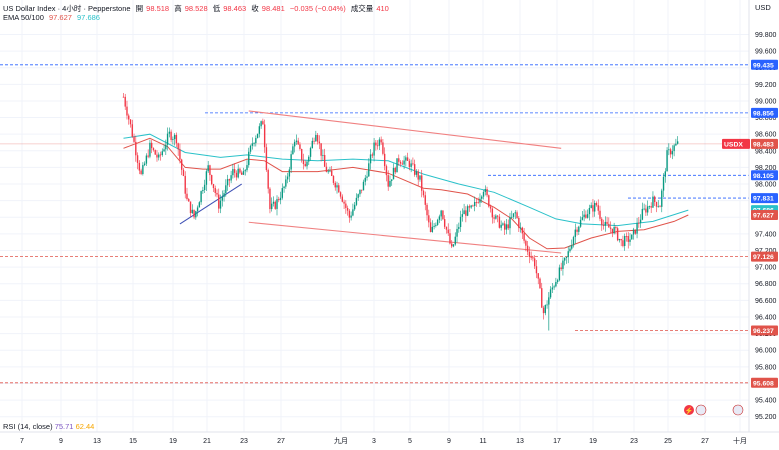  What do you see at coordinates (766, 351) in the screenshot?
I see `y-tick-label: 96.000` at bounding box center [766, 351].